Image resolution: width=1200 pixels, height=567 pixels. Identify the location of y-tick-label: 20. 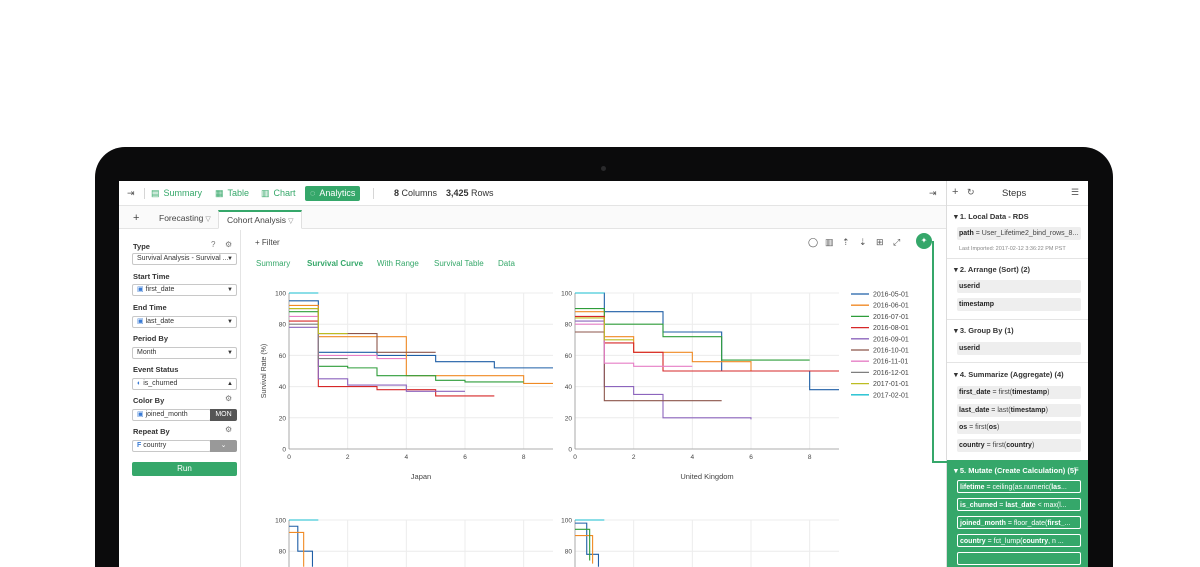
(569, 418).